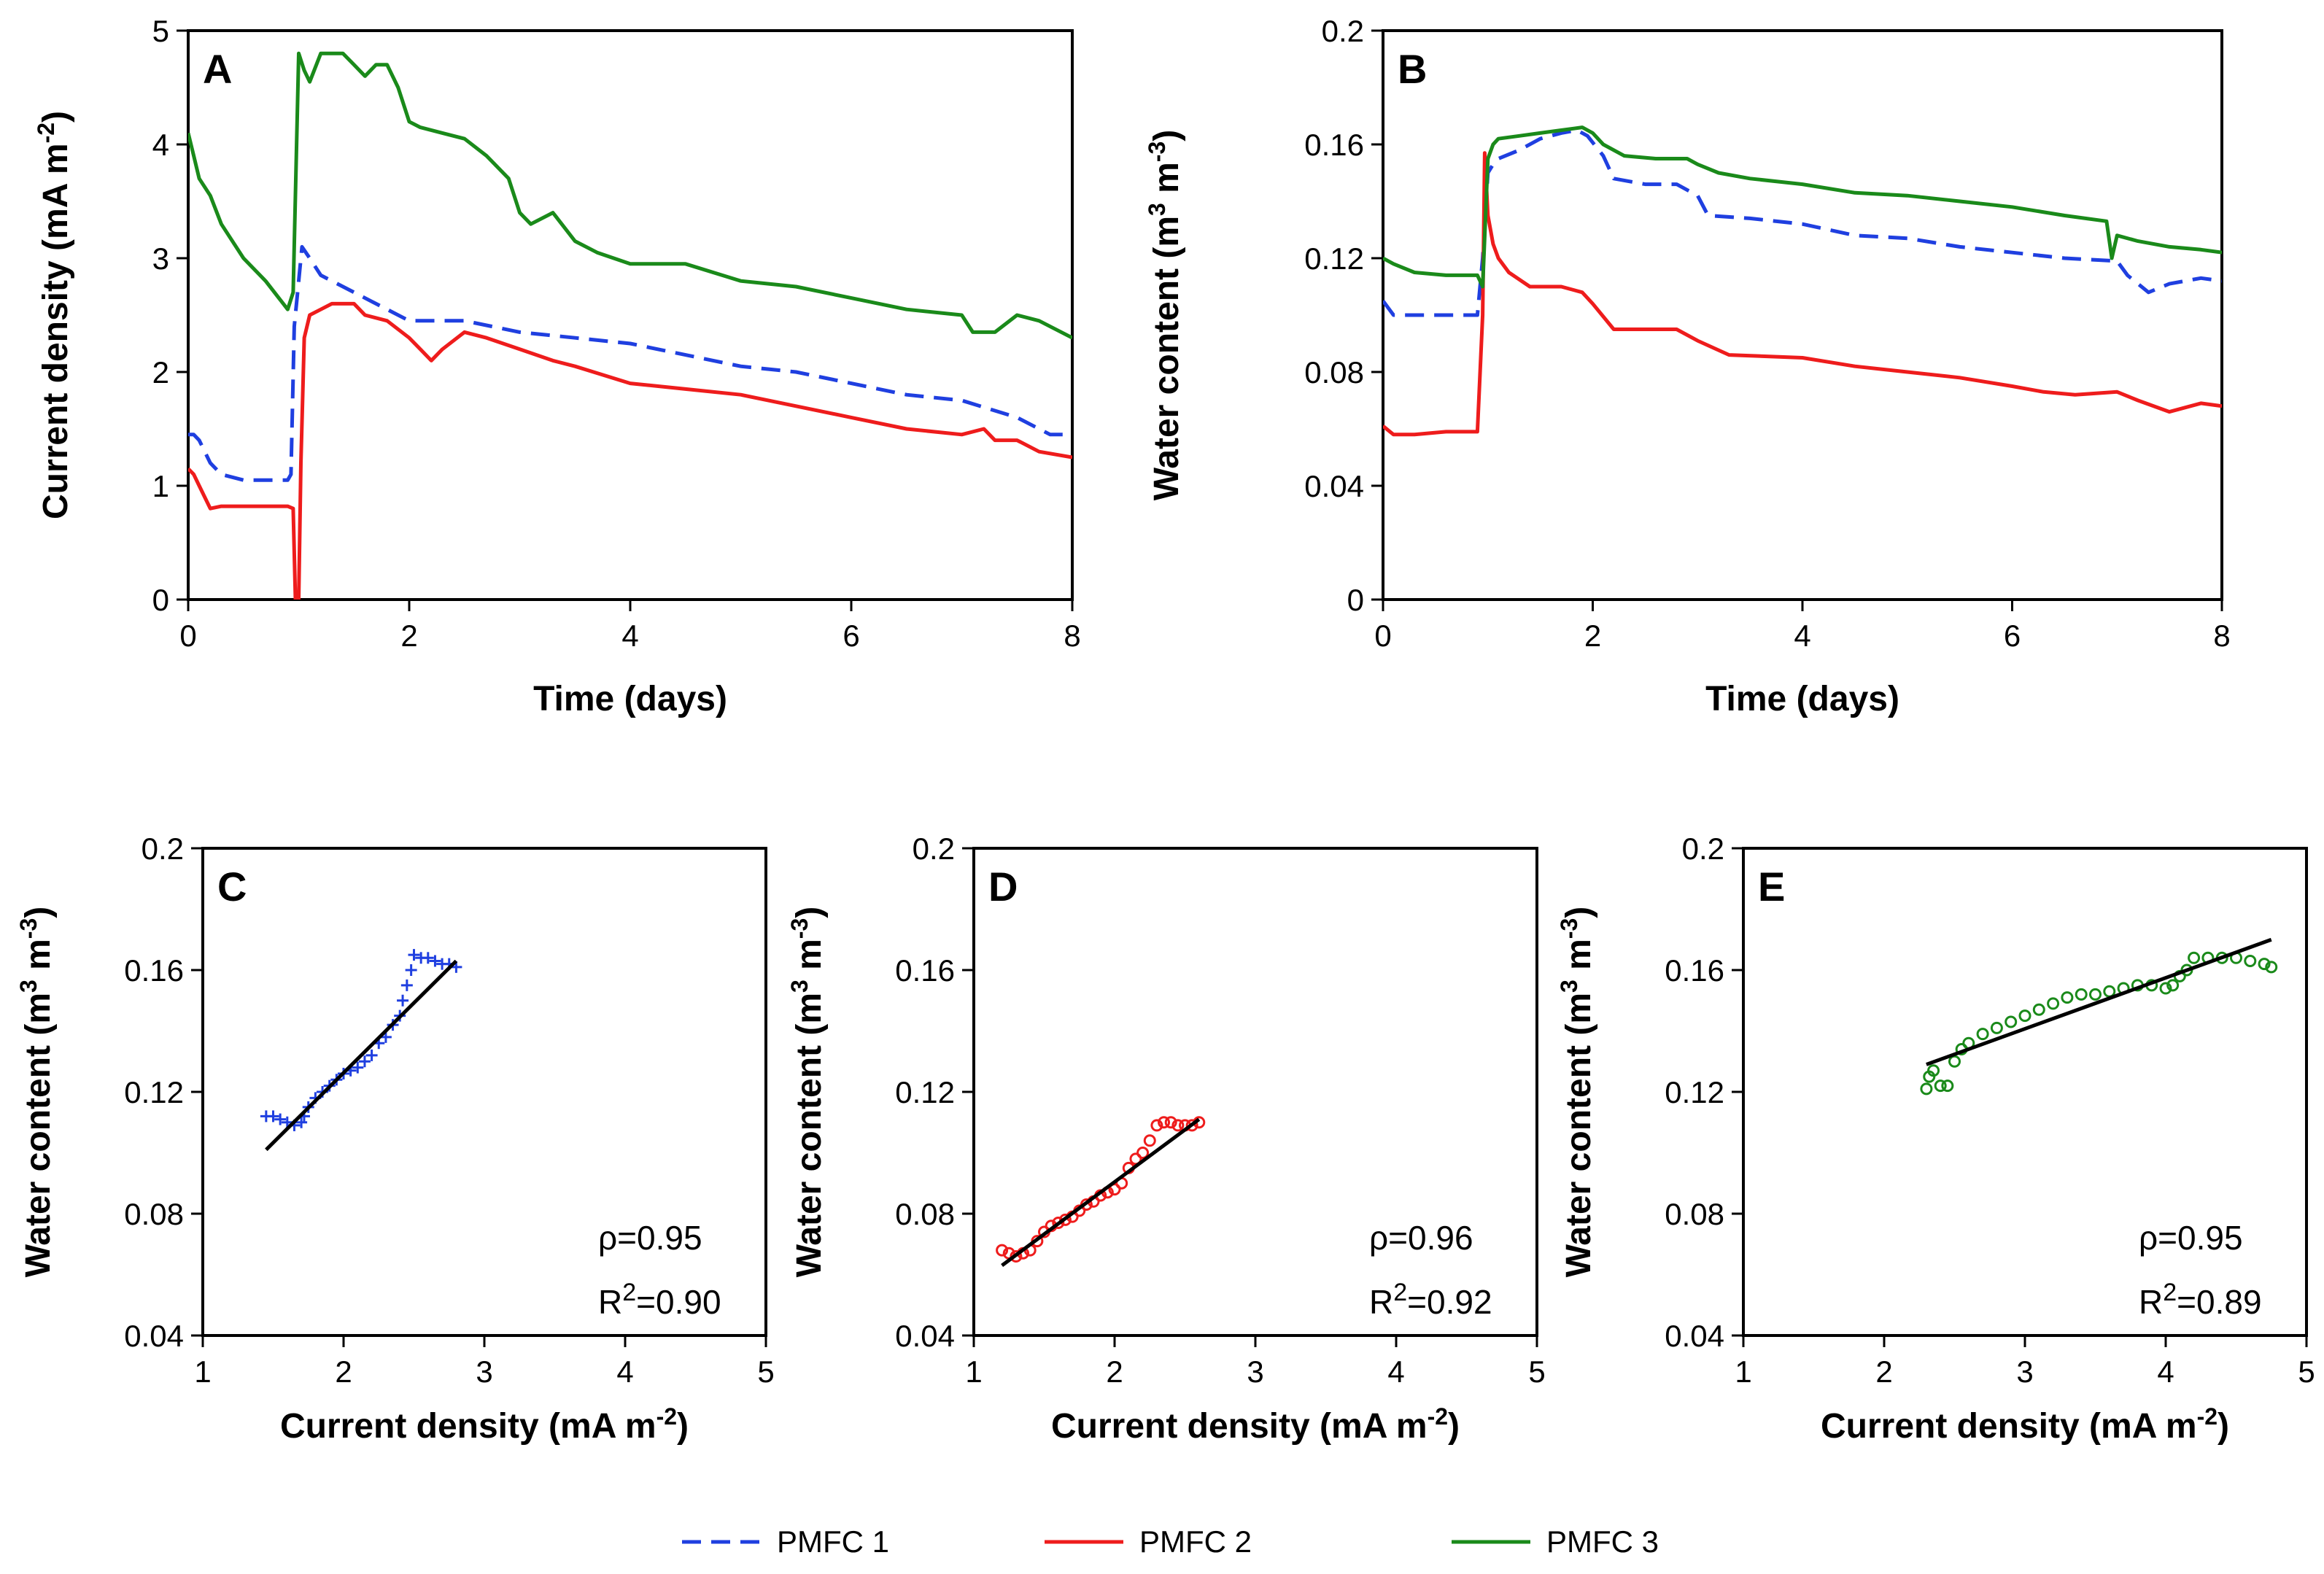 Image resolution: width=2324 pixels, height=1574 pixels. I want to click on x-tick-label: 1, so click(1743, 1371).